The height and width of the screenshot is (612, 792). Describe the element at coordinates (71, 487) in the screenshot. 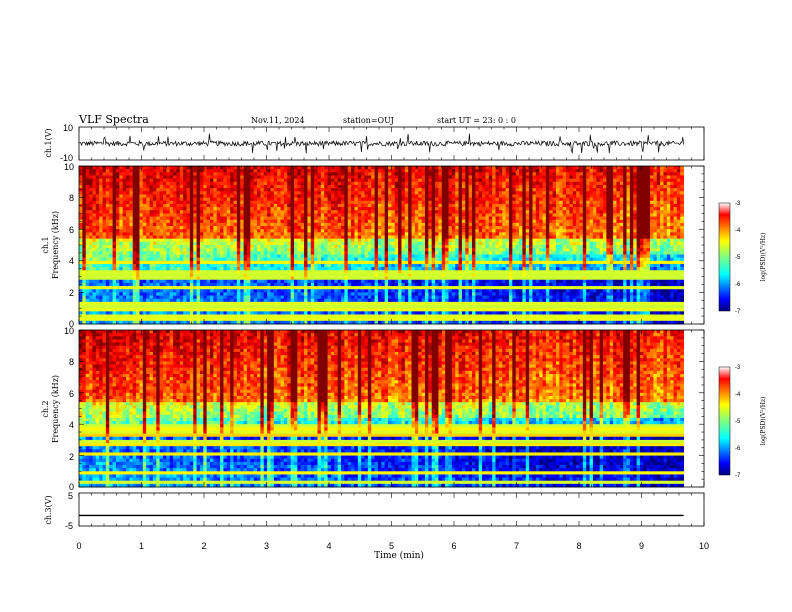

I see `ch2-freq-tick-0: 0` at that location.